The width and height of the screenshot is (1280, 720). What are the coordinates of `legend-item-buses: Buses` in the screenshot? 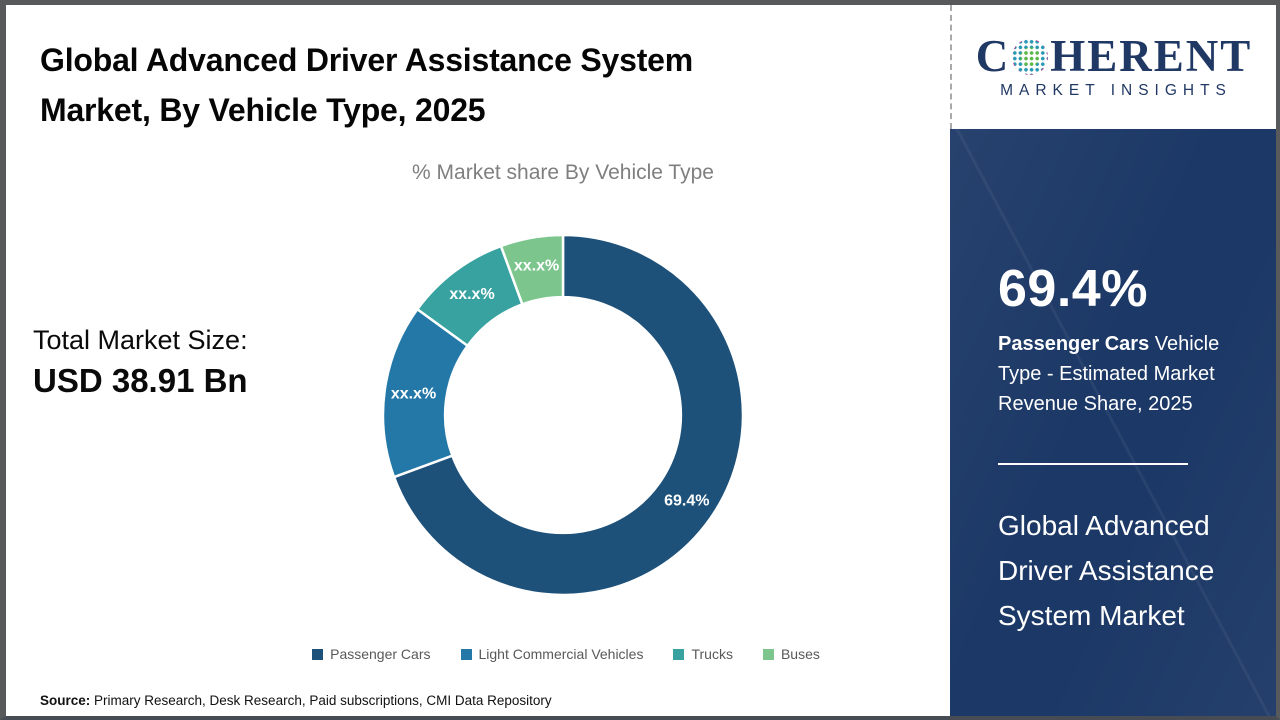 It's located at (791, 654).